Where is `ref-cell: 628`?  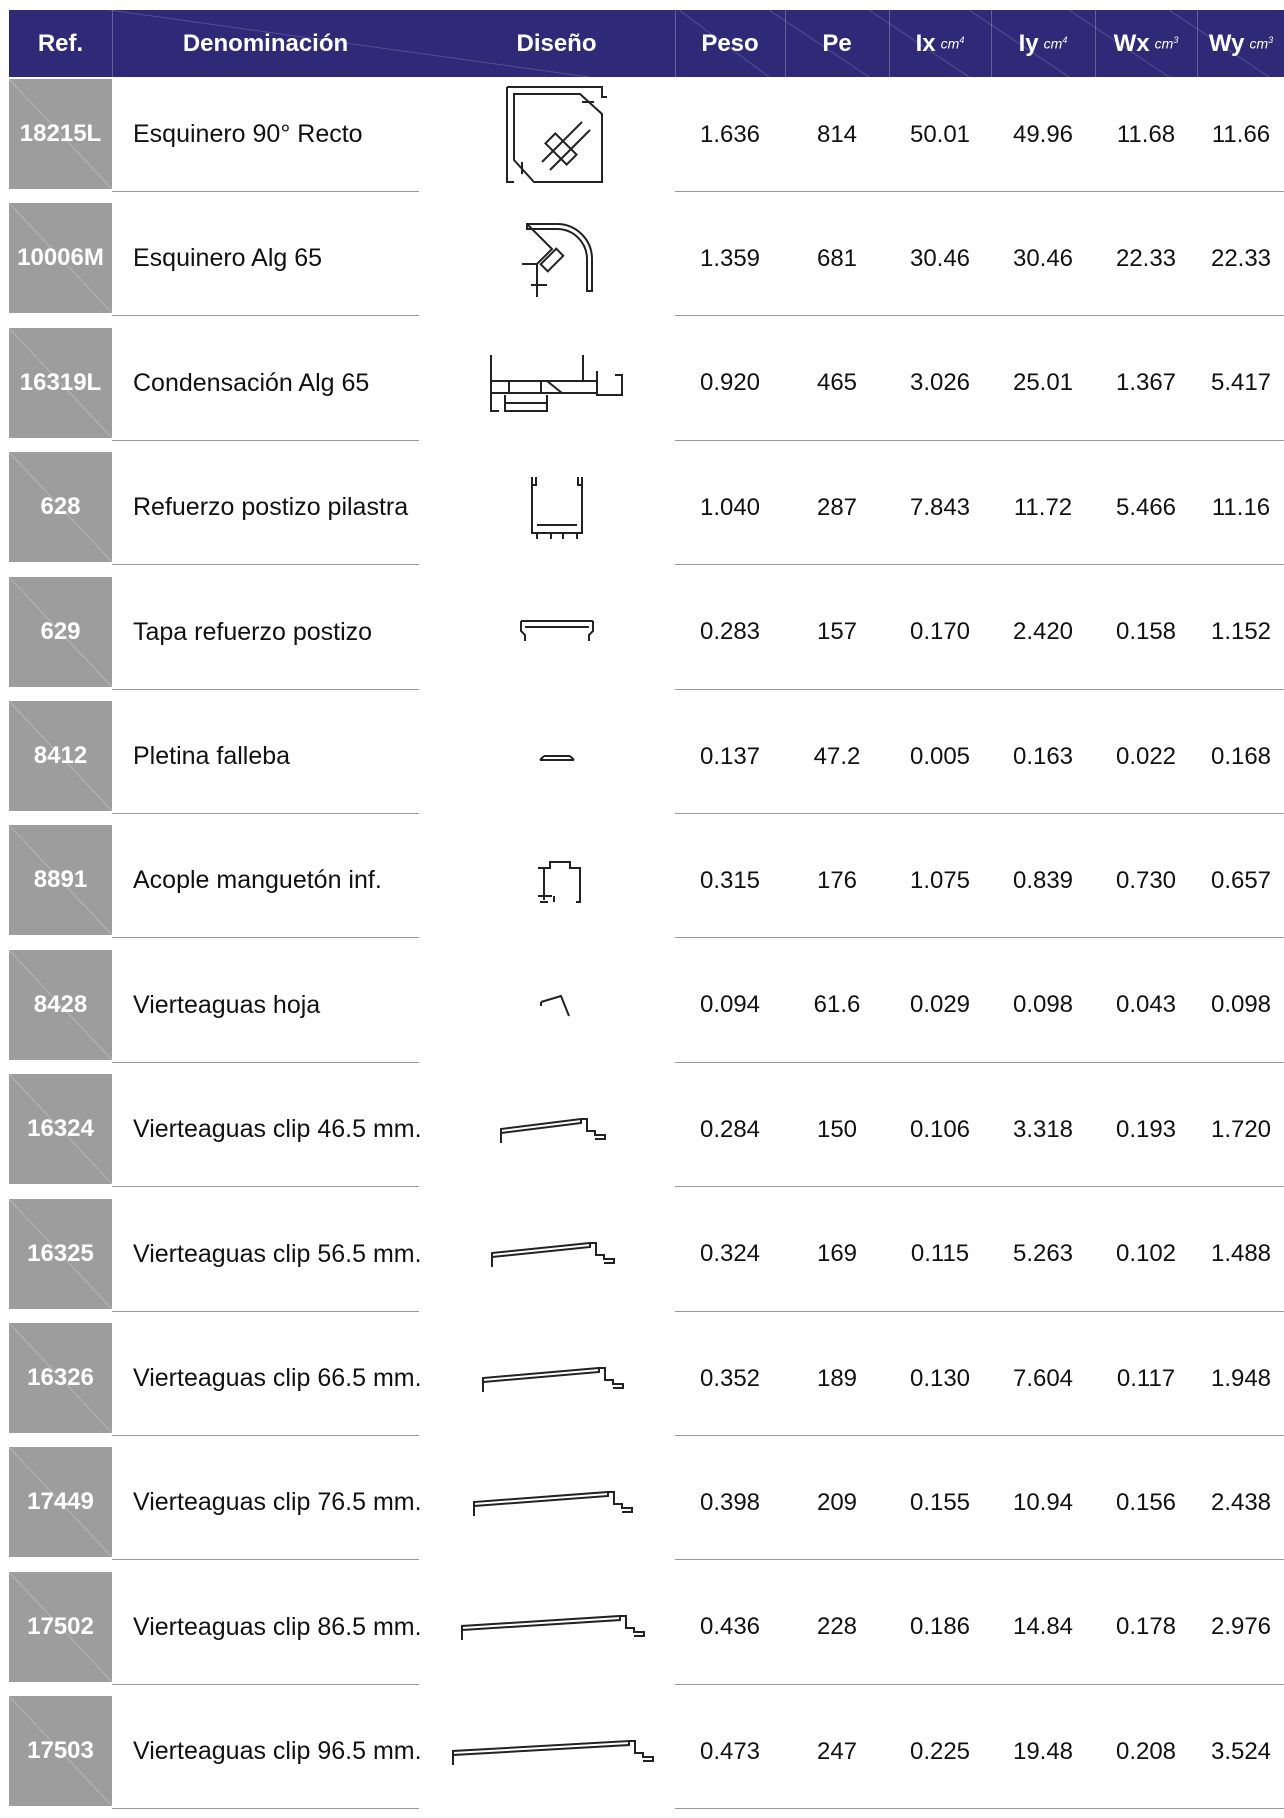
ref-cell: 628 is located at coordinates (60, 507).